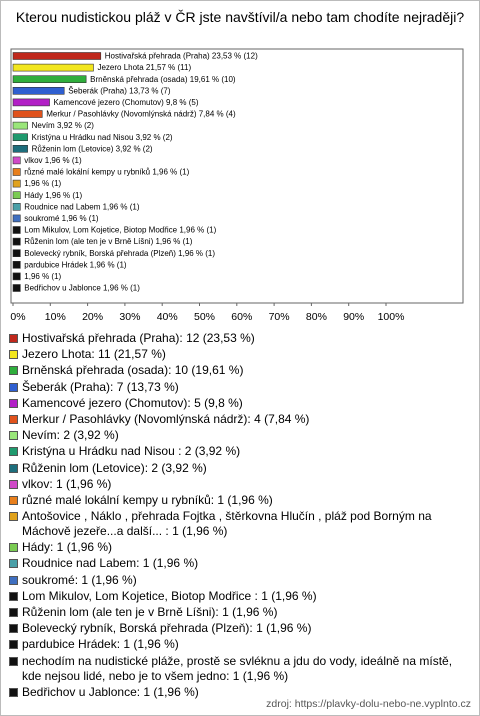 The image size is (480, 716). Describe the element at coordinates (144, 67) in the screenshot. I see `bar-label: Jezero Lhota 21,57 % (11)` at that location.